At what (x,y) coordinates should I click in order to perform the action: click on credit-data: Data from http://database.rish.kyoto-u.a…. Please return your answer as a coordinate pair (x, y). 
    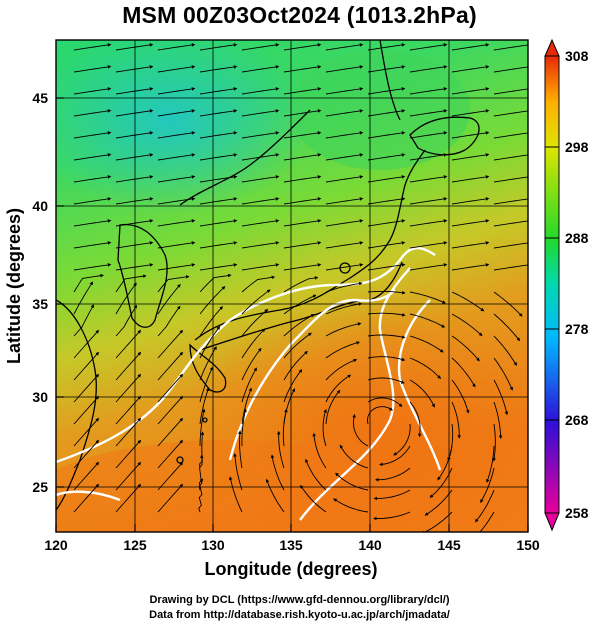
    Looking at the image, I should click on (299, 615).